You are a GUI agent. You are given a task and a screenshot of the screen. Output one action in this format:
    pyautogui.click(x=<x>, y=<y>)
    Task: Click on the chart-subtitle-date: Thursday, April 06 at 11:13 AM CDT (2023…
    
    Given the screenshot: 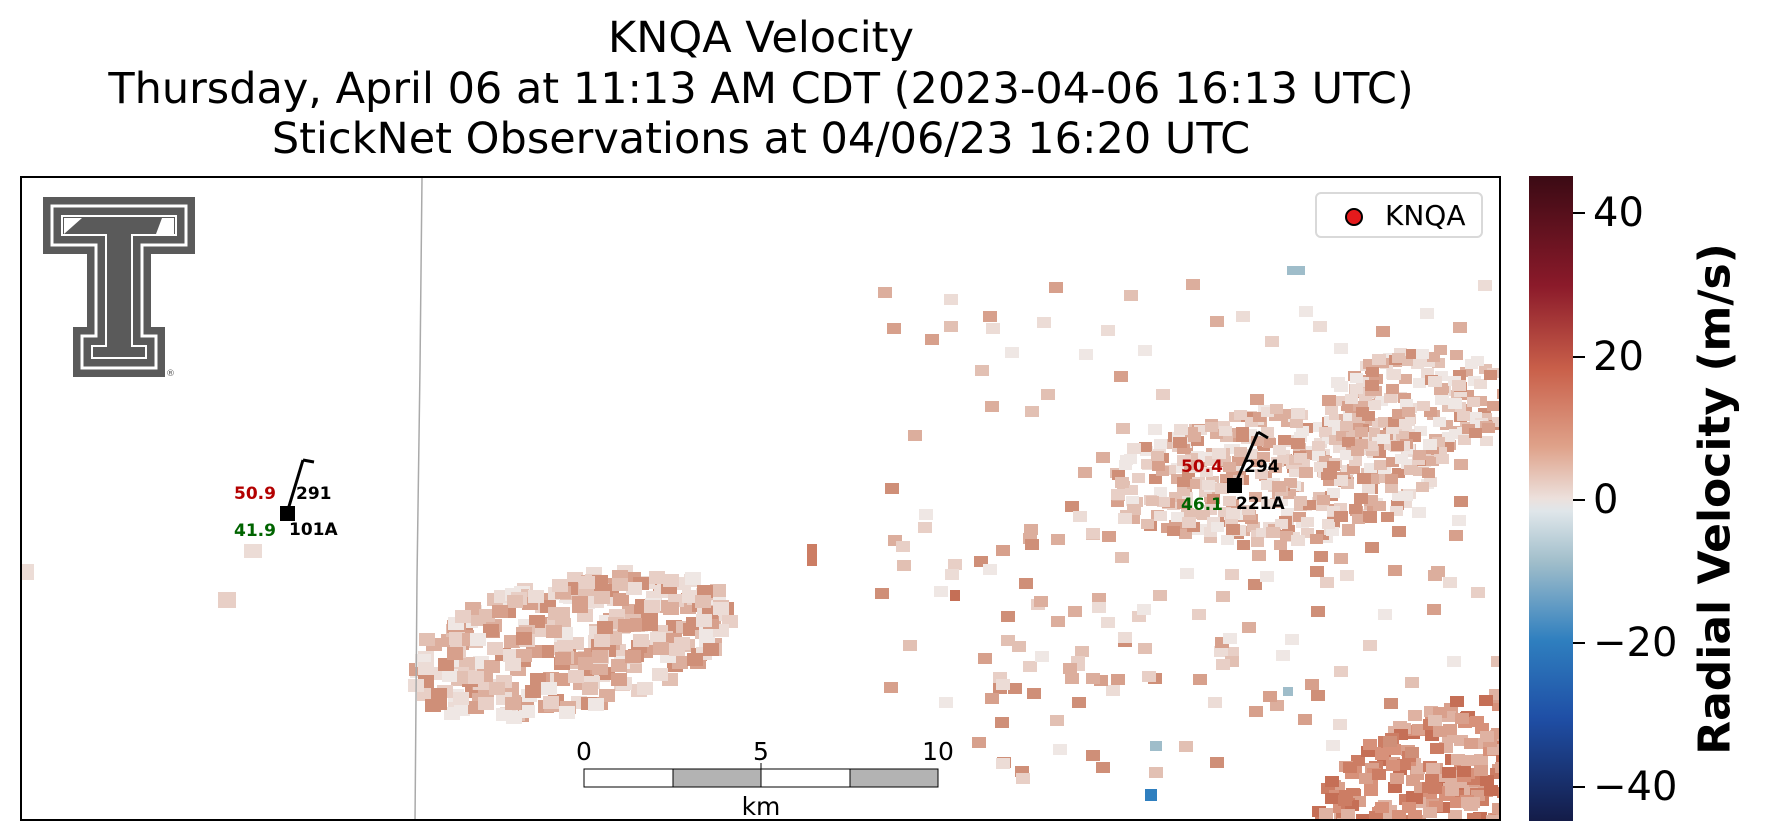 What is the action you would take?
    pyautogui.click(x=761, y=89)
    